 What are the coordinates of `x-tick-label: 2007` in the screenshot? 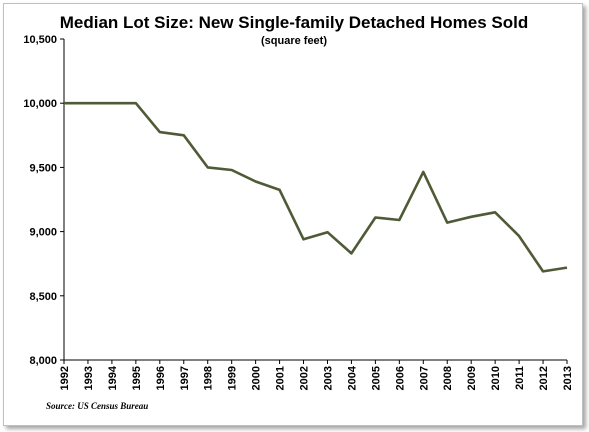 It's located at (424, 378).